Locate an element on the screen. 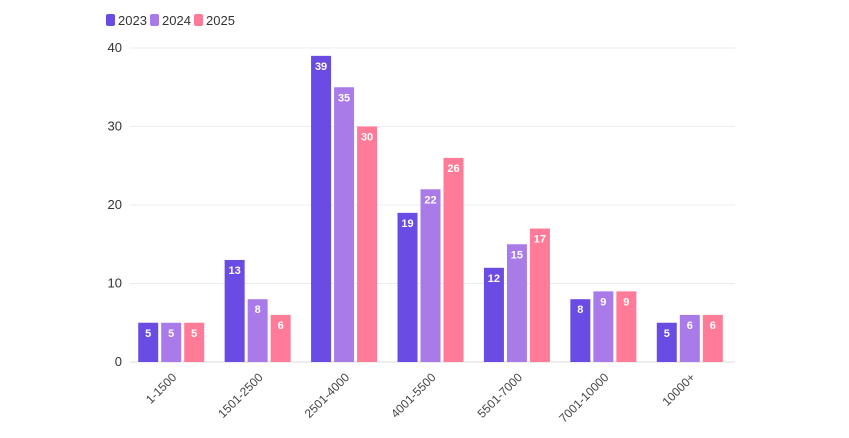 Image resolution: width=849 pixels, height=438 pixels. data-label: 35 is located at coordinates (344, 98).